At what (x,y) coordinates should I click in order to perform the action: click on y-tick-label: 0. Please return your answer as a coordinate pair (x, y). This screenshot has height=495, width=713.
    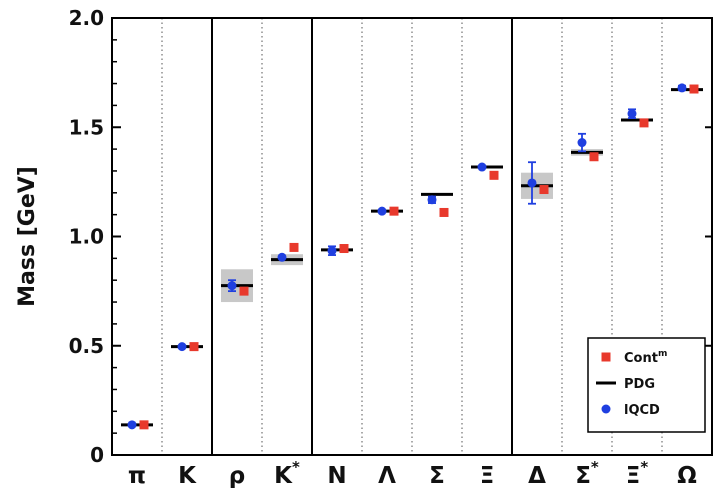
    Looking at the image, I should click on (97, 455).